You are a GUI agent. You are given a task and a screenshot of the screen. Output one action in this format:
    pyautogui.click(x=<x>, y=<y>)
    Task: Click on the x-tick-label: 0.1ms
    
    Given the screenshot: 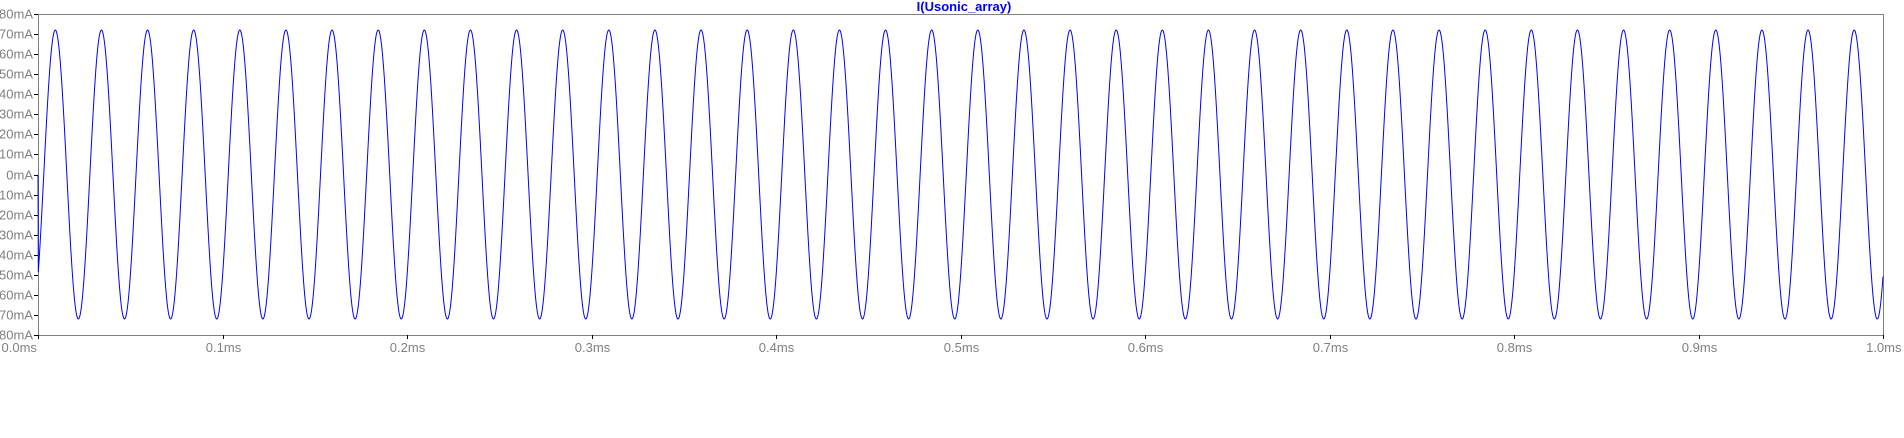 What is the action you would take?
    pyautogui.click(x=224, y=347)
    